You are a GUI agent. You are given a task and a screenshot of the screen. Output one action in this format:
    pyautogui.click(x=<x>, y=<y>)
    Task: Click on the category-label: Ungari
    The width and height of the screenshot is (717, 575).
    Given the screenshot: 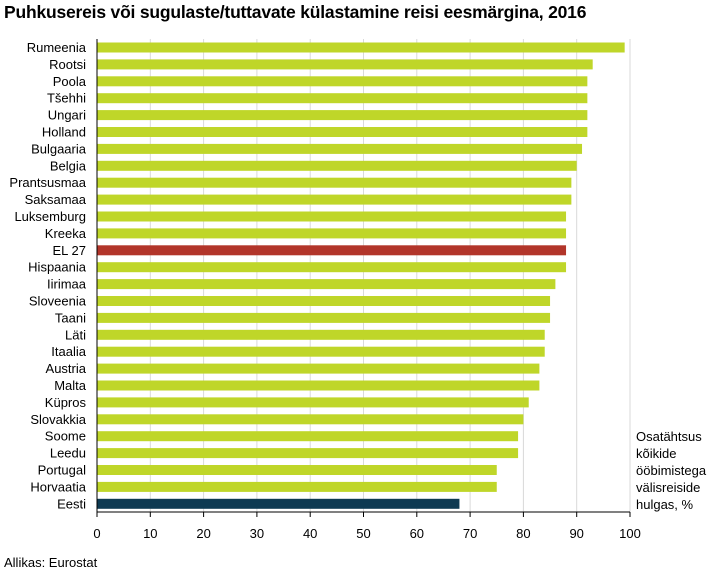 What is the action you would take?
    pyautogui.click(x=67, y=115)
    